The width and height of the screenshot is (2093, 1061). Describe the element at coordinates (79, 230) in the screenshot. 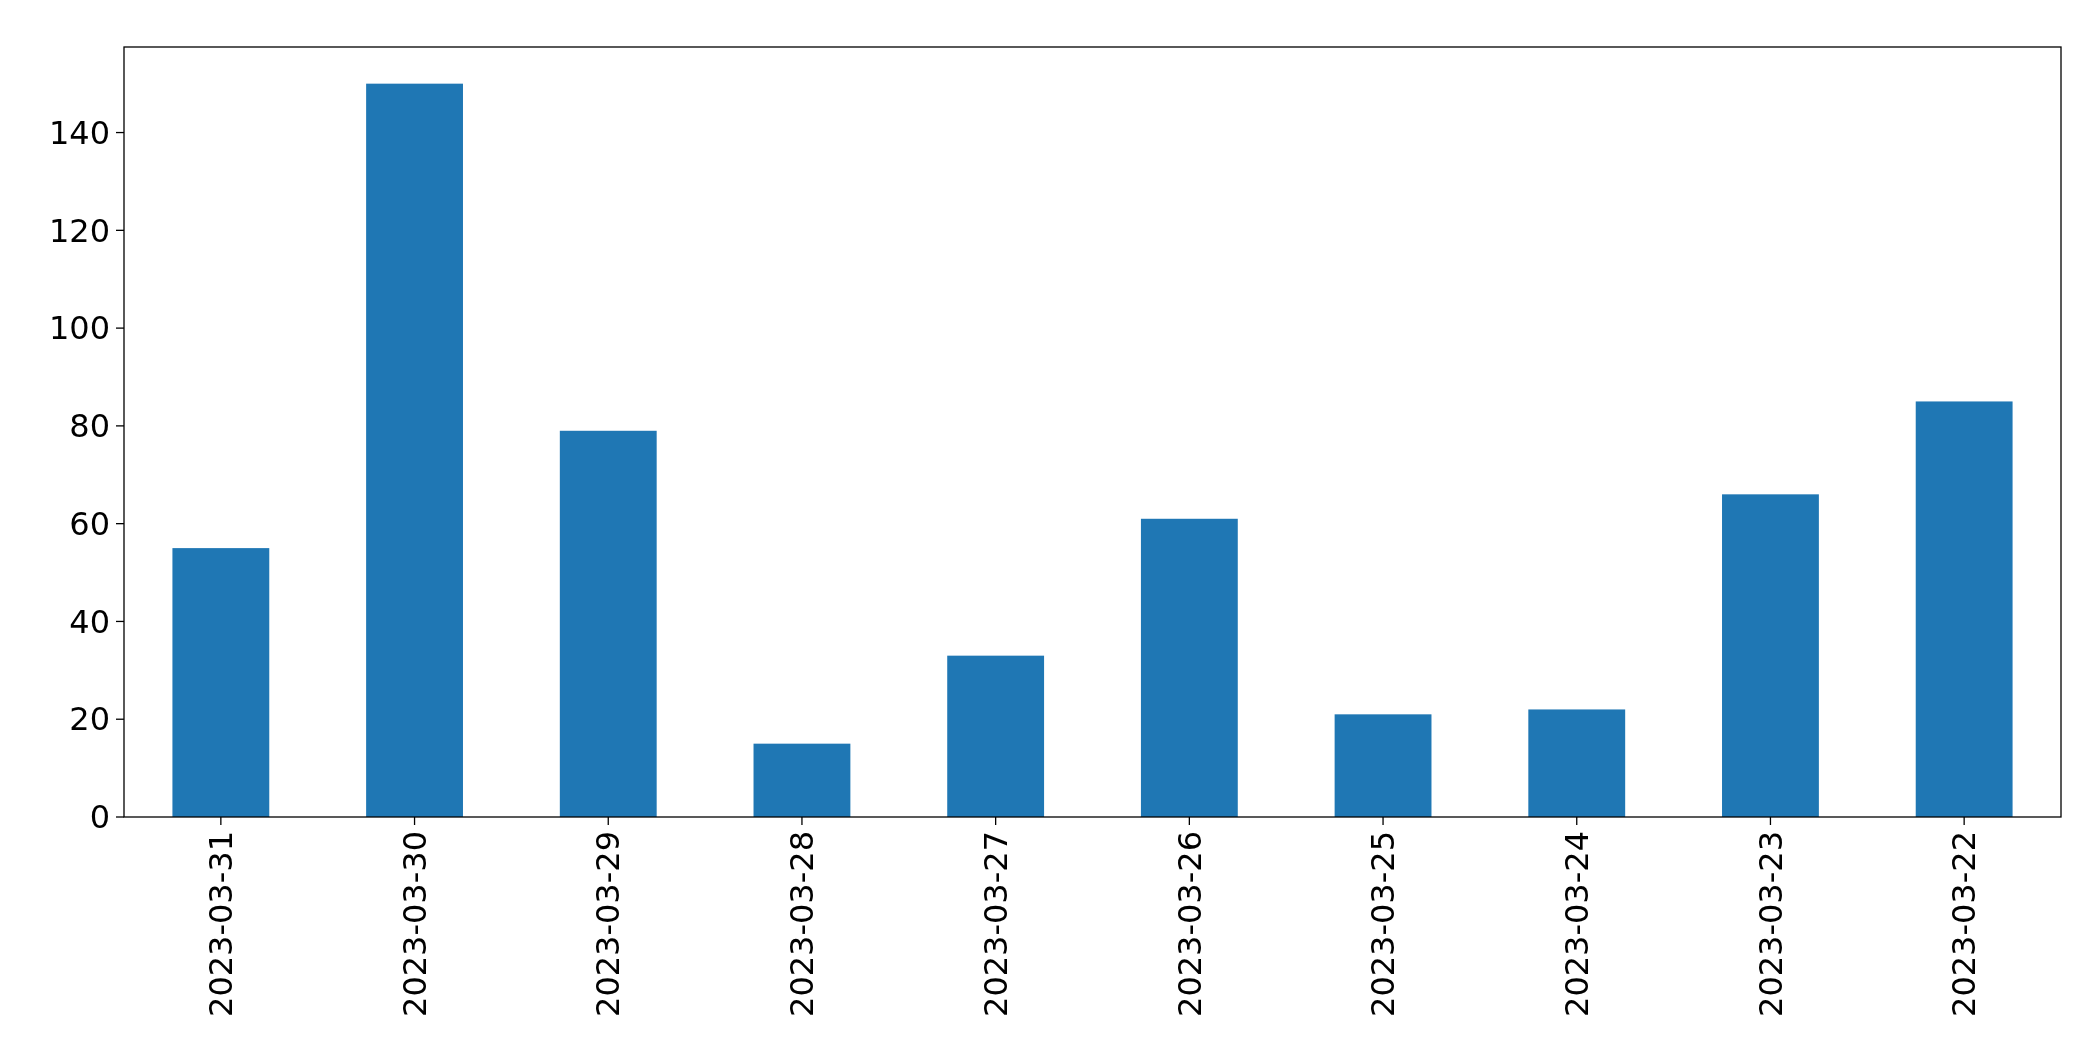

I see `y-tick-label: 120` at that location.